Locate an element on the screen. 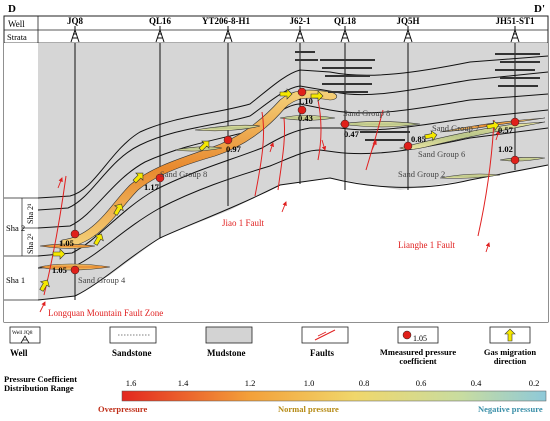  strata-sha2-2: Sha 2² is located at coordinates (30, 243).